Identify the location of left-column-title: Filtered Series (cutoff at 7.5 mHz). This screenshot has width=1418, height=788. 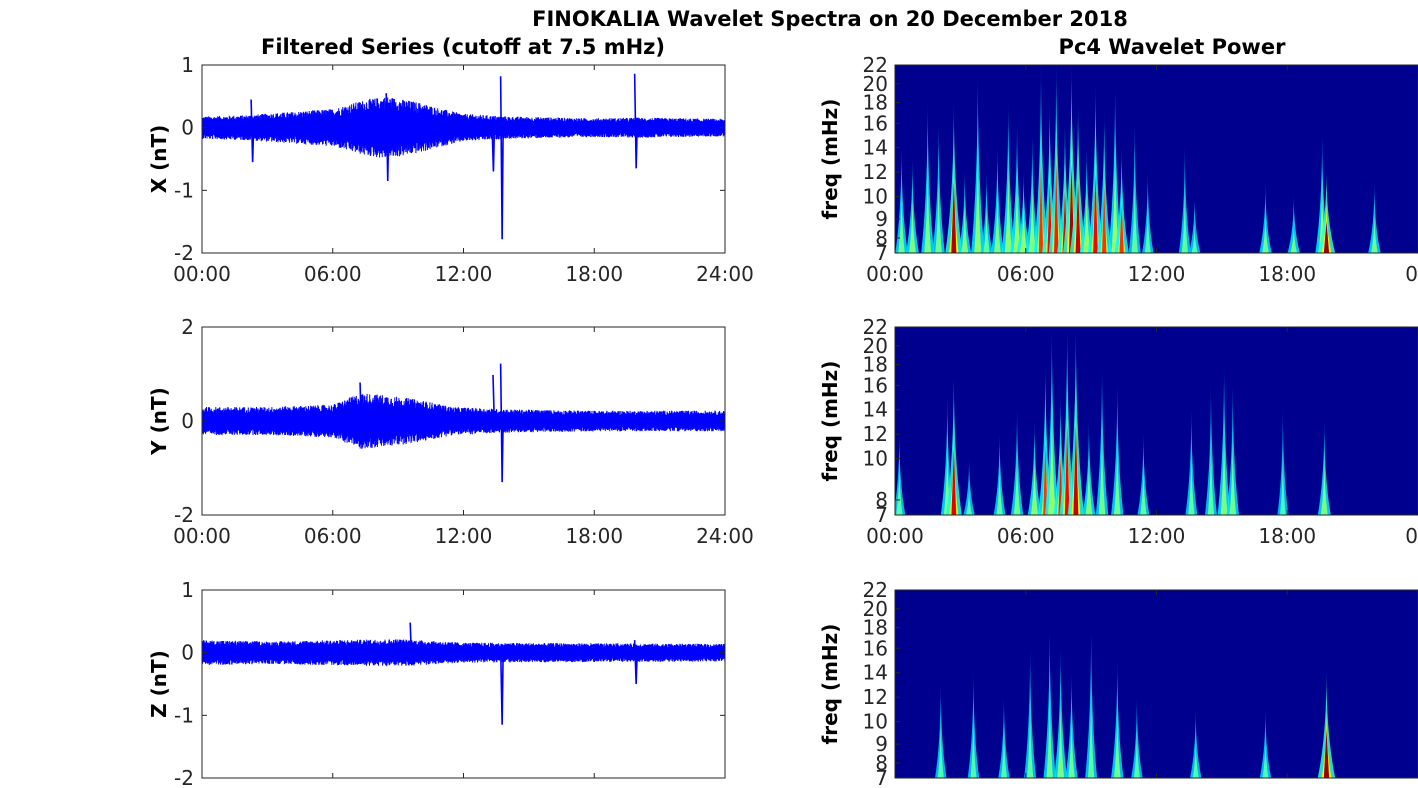
(463, 47).